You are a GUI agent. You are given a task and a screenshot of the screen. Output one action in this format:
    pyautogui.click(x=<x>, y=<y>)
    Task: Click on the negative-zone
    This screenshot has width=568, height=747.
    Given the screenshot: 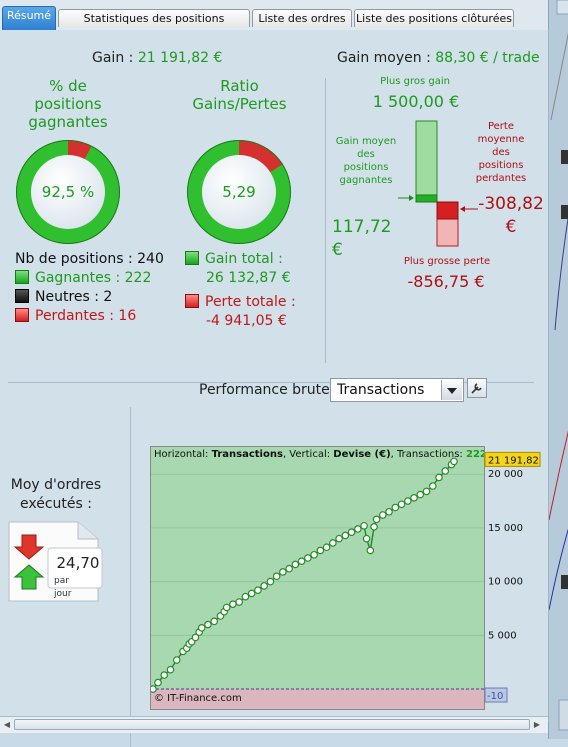 What is the action you would take?
    pyautogui.click(x=317, y=699)
    